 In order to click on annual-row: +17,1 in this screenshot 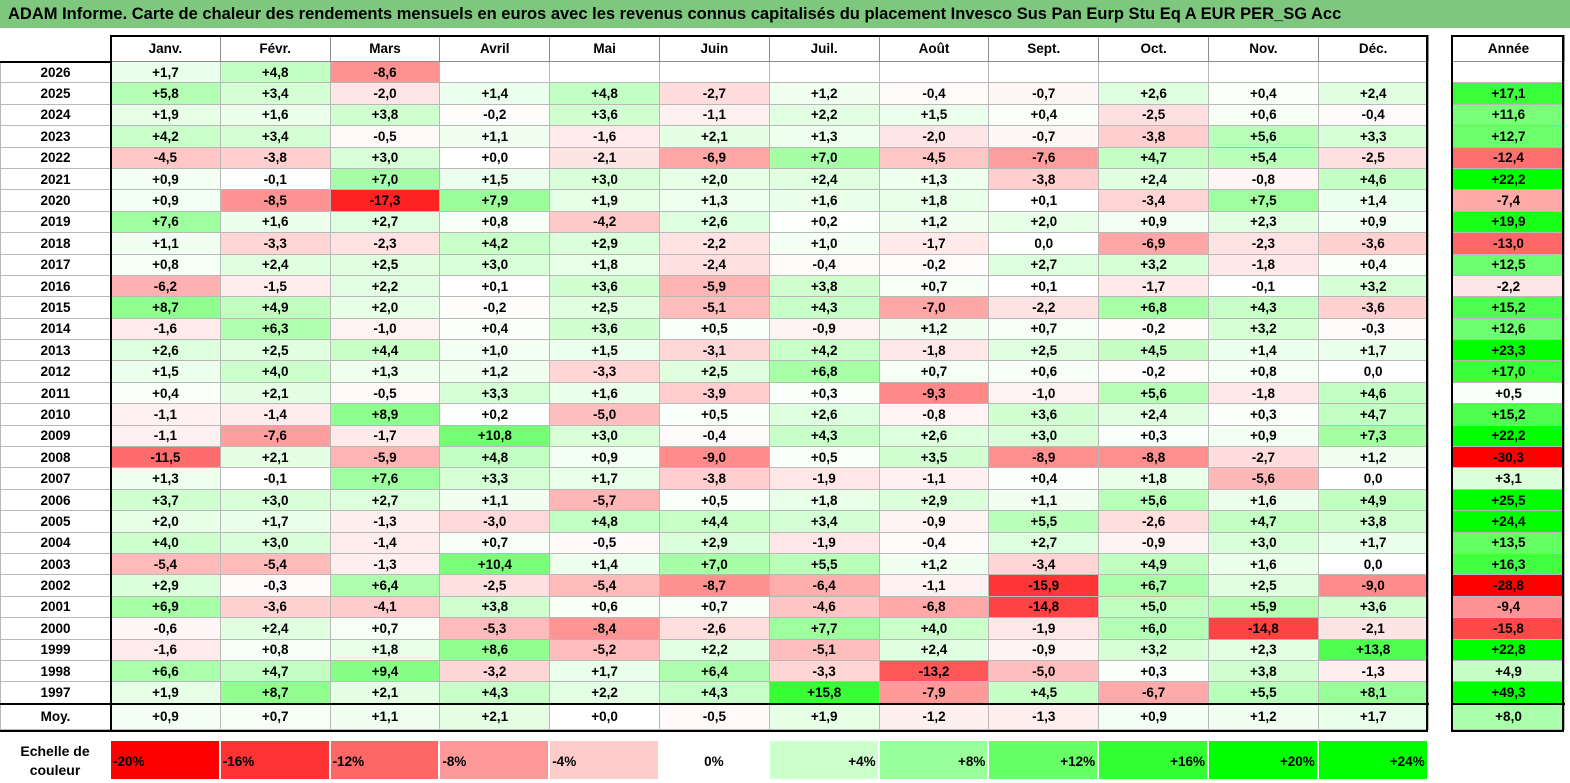, I will do `click(1508, 93)`.